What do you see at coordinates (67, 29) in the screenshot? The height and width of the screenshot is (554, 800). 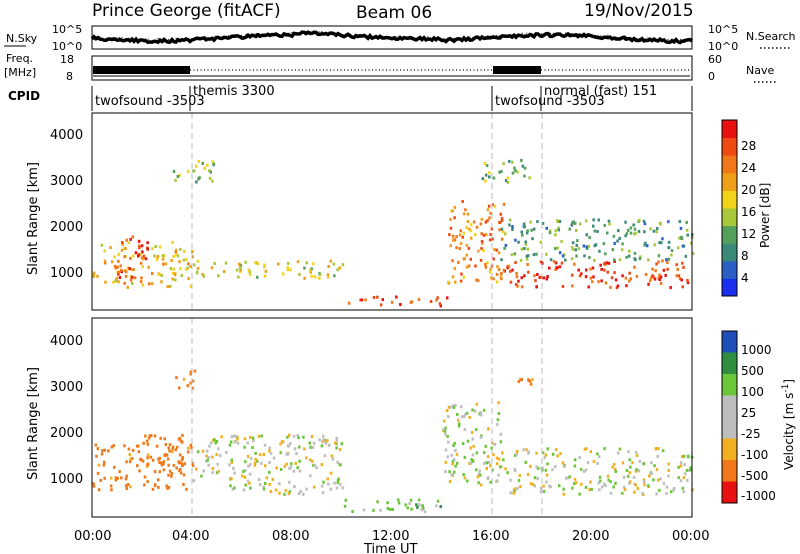 I see `nsky-tick-high: 10^5` at bounding box center [67, 29].